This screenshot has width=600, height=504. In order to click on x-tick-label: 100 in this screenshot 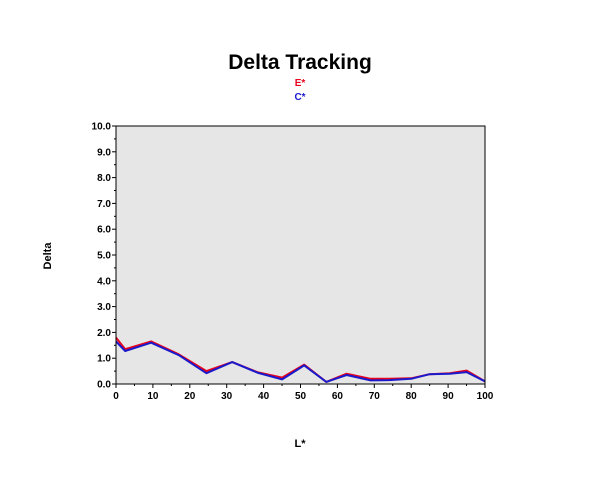, I will do `click(485, 396)`.